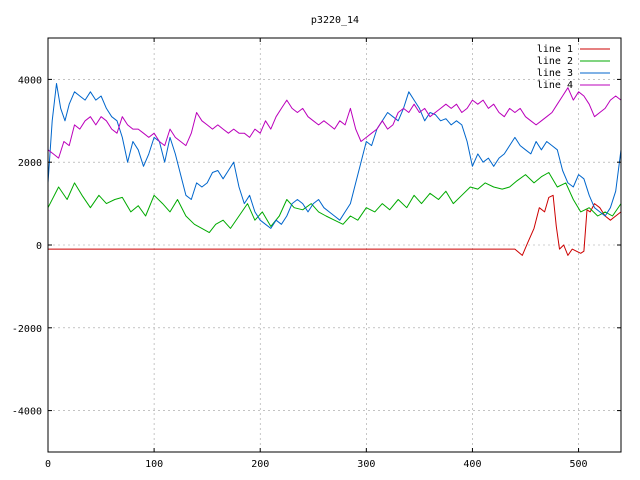  Describe the element at coordinates (335, 20) in the screenshot. I see `chart-title: p3220_14` at that location.